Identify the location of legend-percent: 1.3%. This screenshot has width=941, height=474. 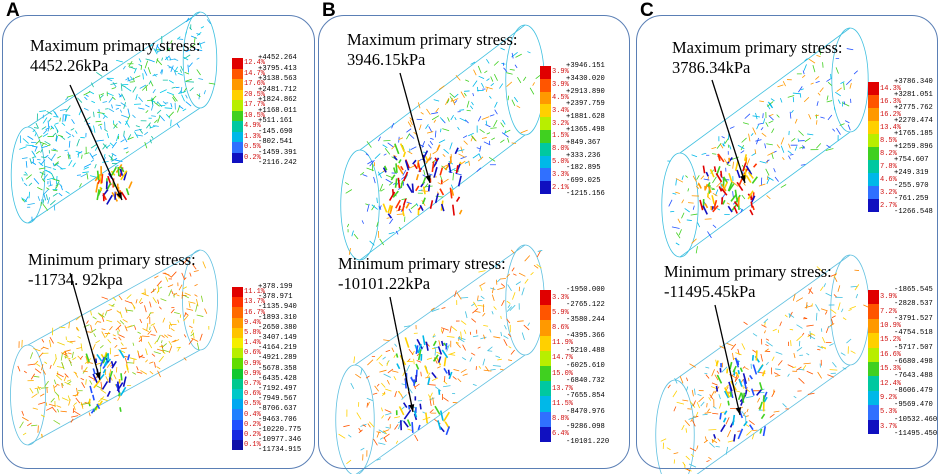
(252, 136).